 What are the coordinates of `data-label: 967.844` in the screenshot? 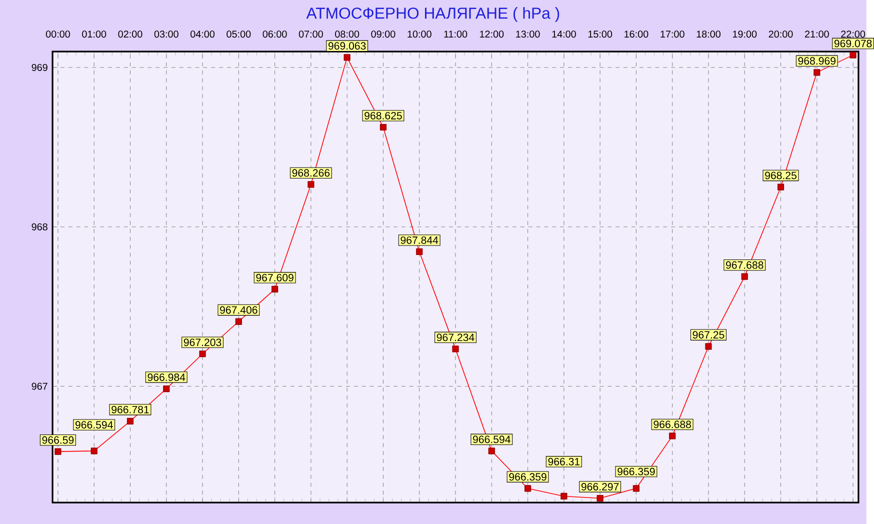 It's located at (419, 240).